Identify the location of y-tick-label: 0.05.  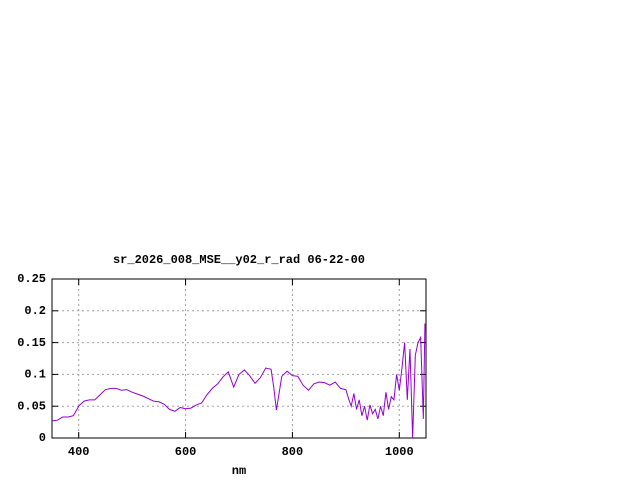
(31, 406).